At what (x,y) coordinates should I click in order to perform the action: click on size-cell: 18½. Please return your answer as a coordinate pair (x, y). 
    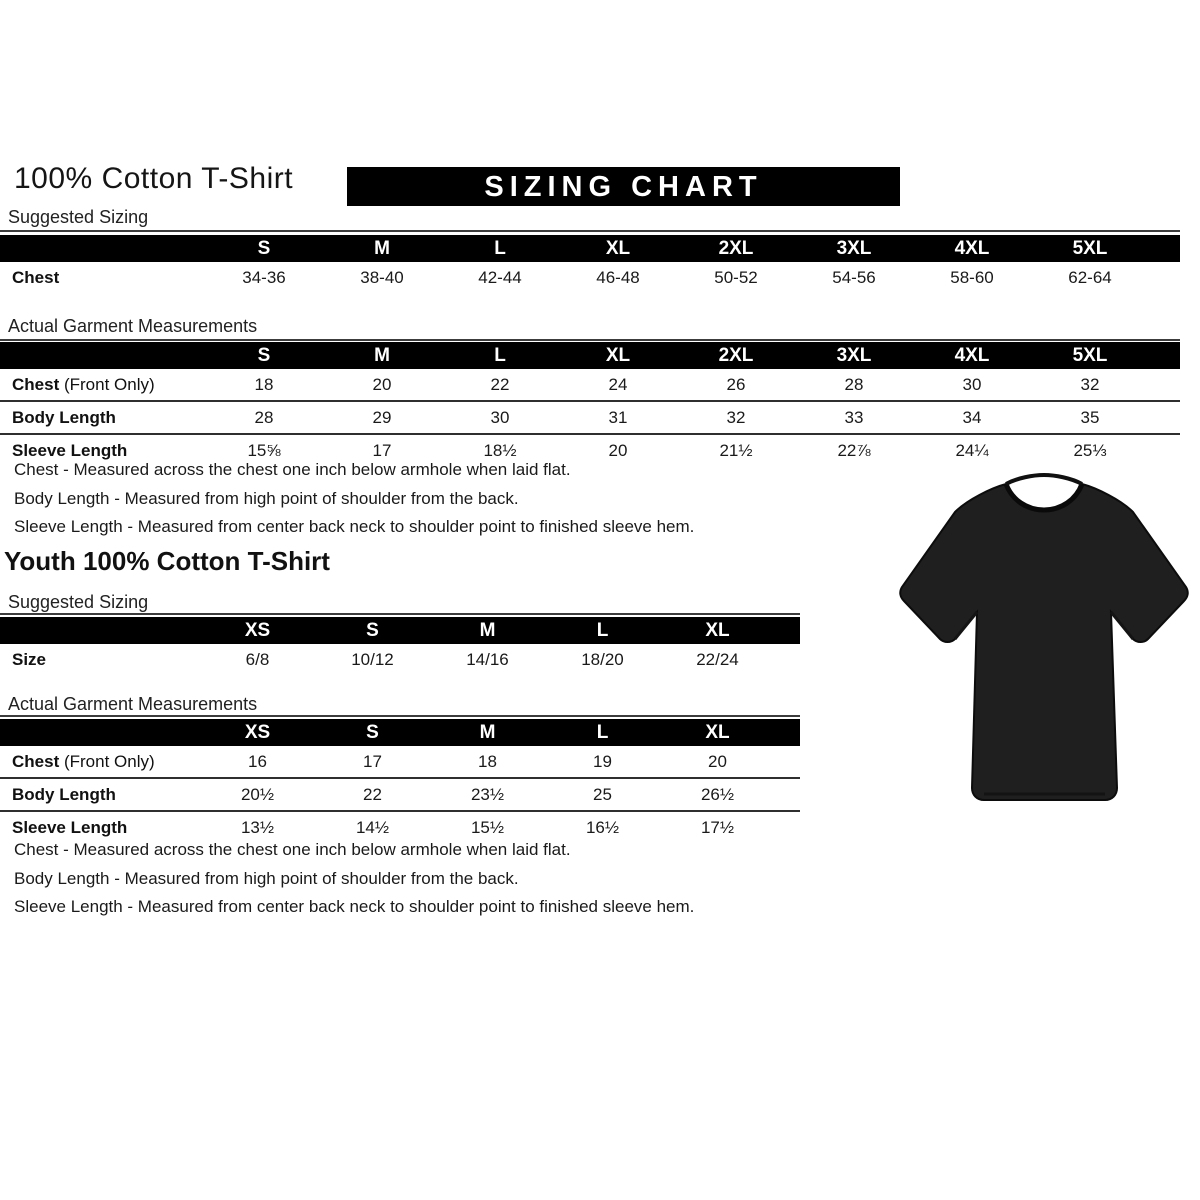
    Looking at the image, I should click on (500, 449).